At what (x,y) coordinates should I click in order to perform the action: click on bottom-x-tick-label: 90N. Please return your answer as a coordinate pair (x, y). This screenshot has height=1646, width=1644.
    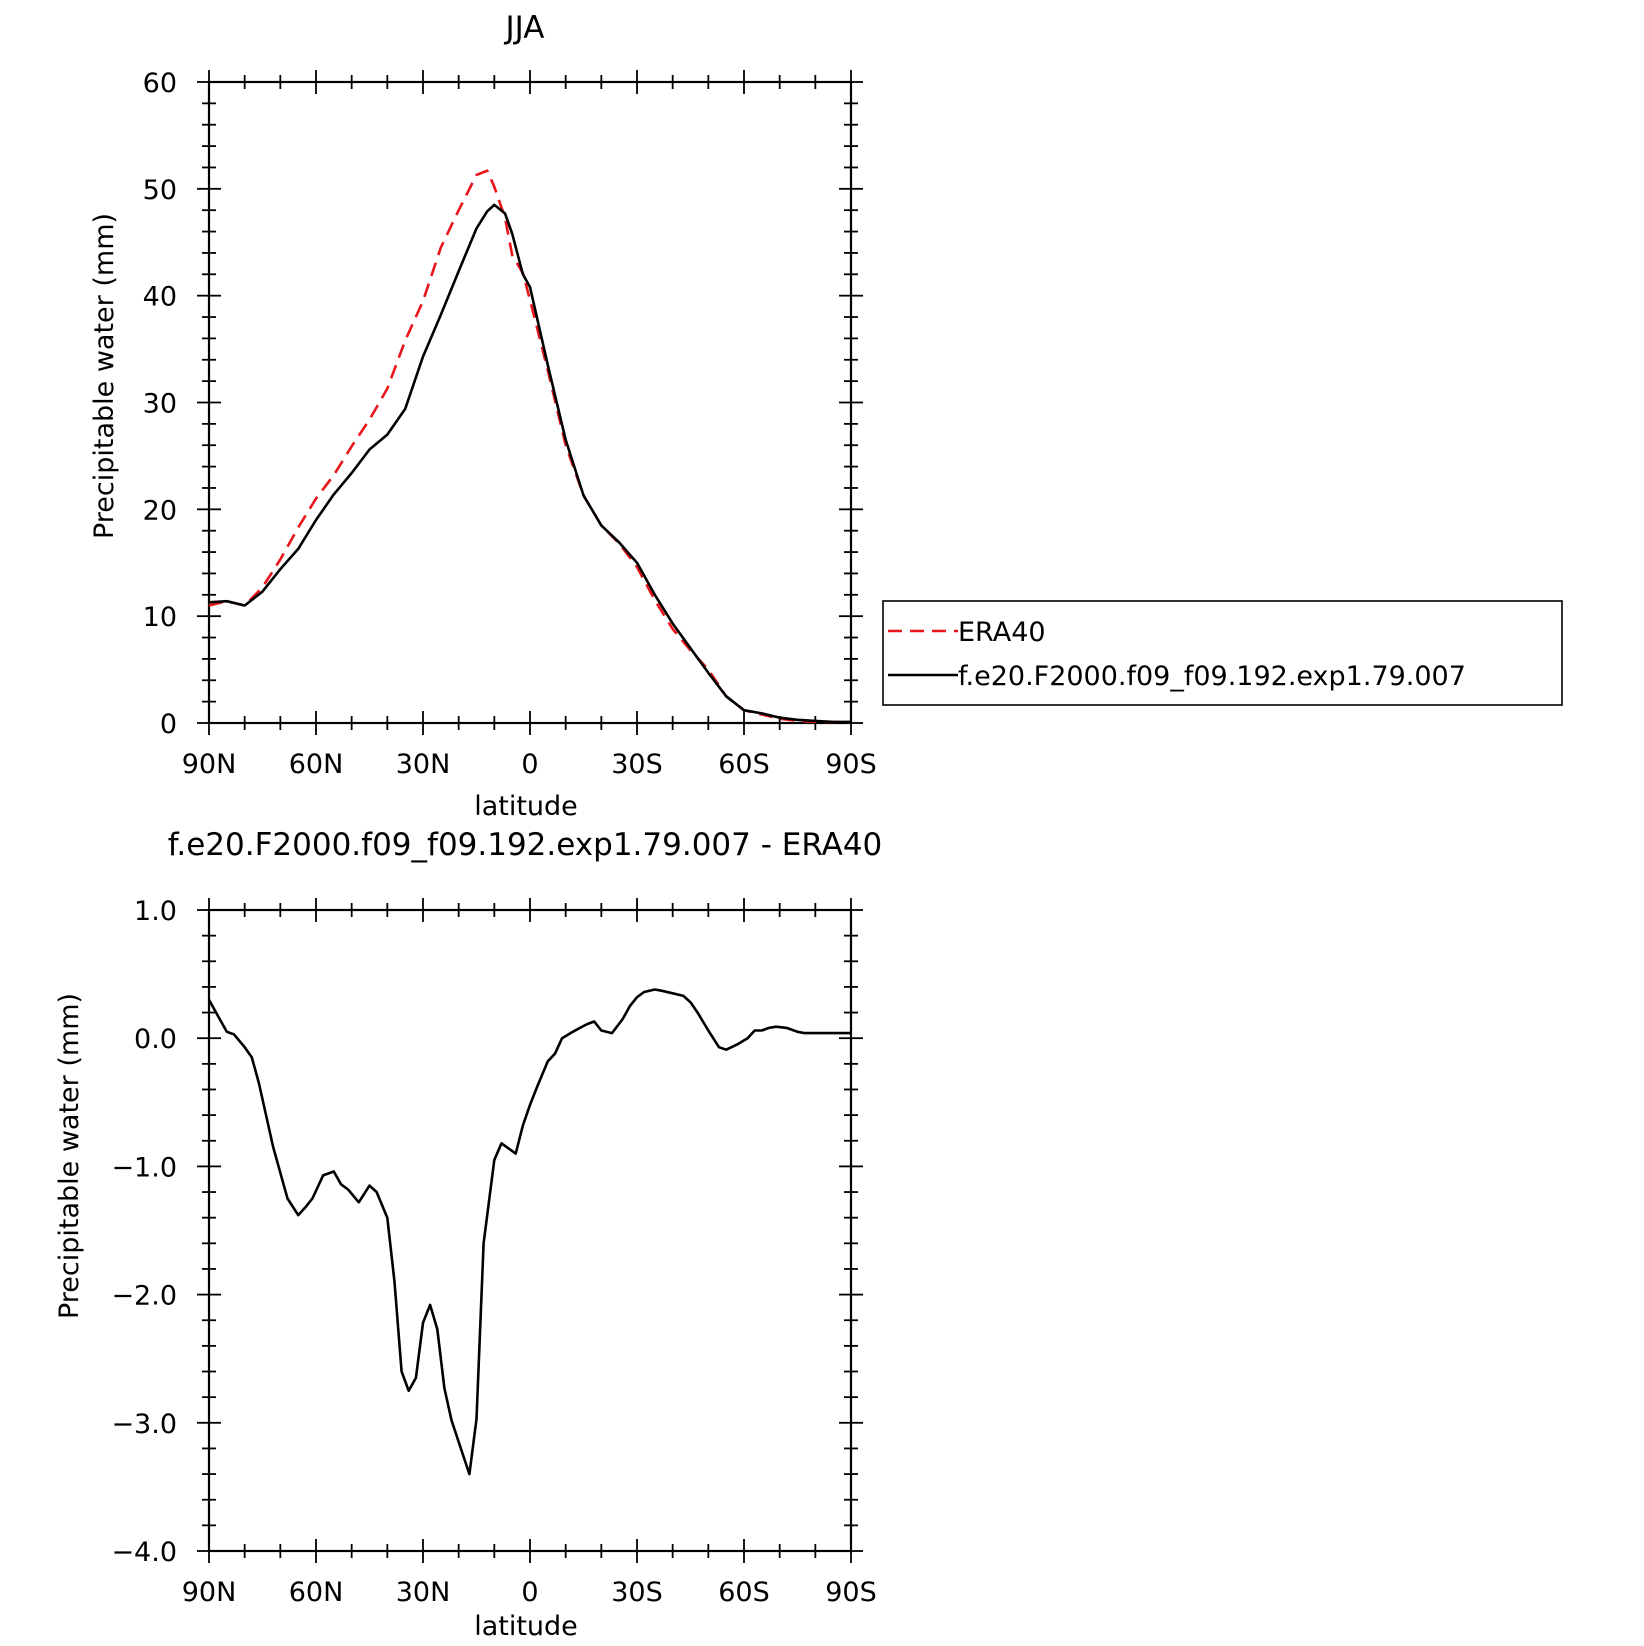
    Looking at the image, I should click on (209, 1592).